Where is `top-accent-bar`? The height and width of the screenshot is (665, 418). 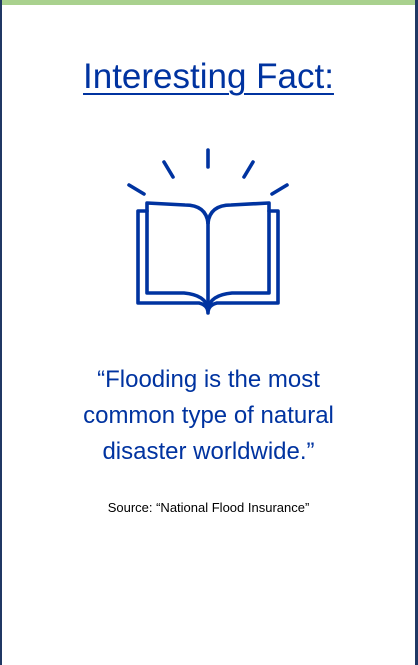 top-accent-bar is located at coordinates (208, 2).